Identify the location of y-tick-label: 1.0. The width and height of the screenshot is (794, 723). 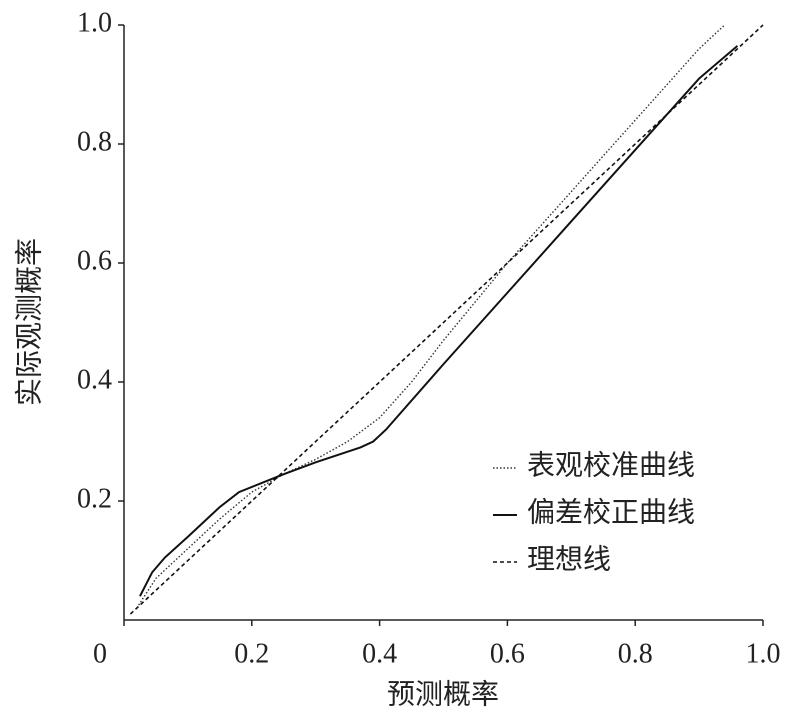
(94, 22).